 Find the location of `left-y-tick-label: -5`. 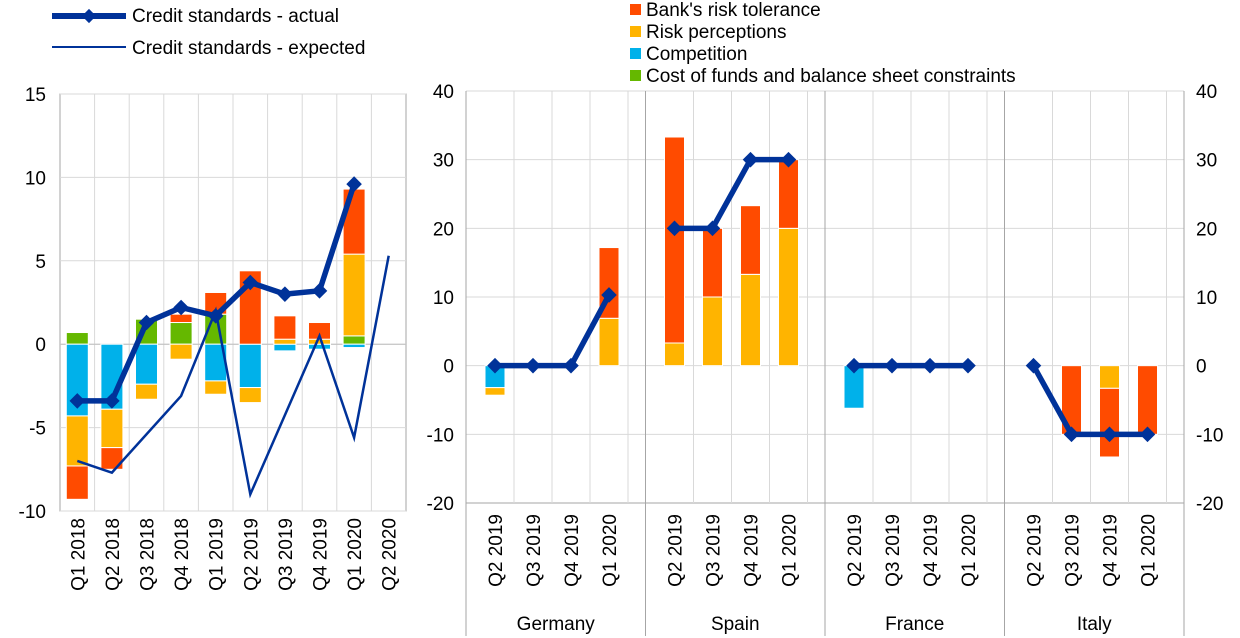

left-y-tick-label: -5 is located at coordinates (37, 429).